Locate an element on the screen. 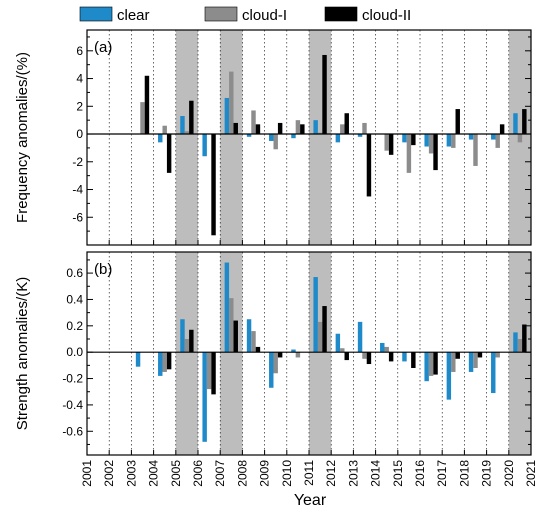 Image resolution: width=550 pixels, height=515 pixels. bar-cloud-I-2009 is located at coordinates (275, 142).